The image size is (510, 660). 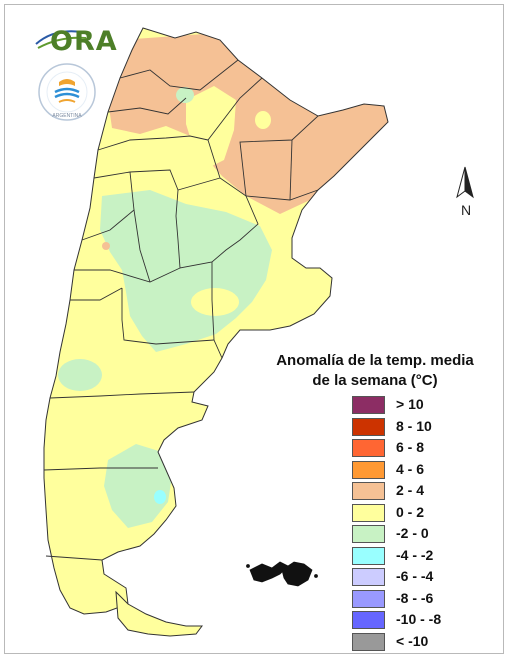 I want to click on legend-label: 0 - 2, so click(x=410, y=511).